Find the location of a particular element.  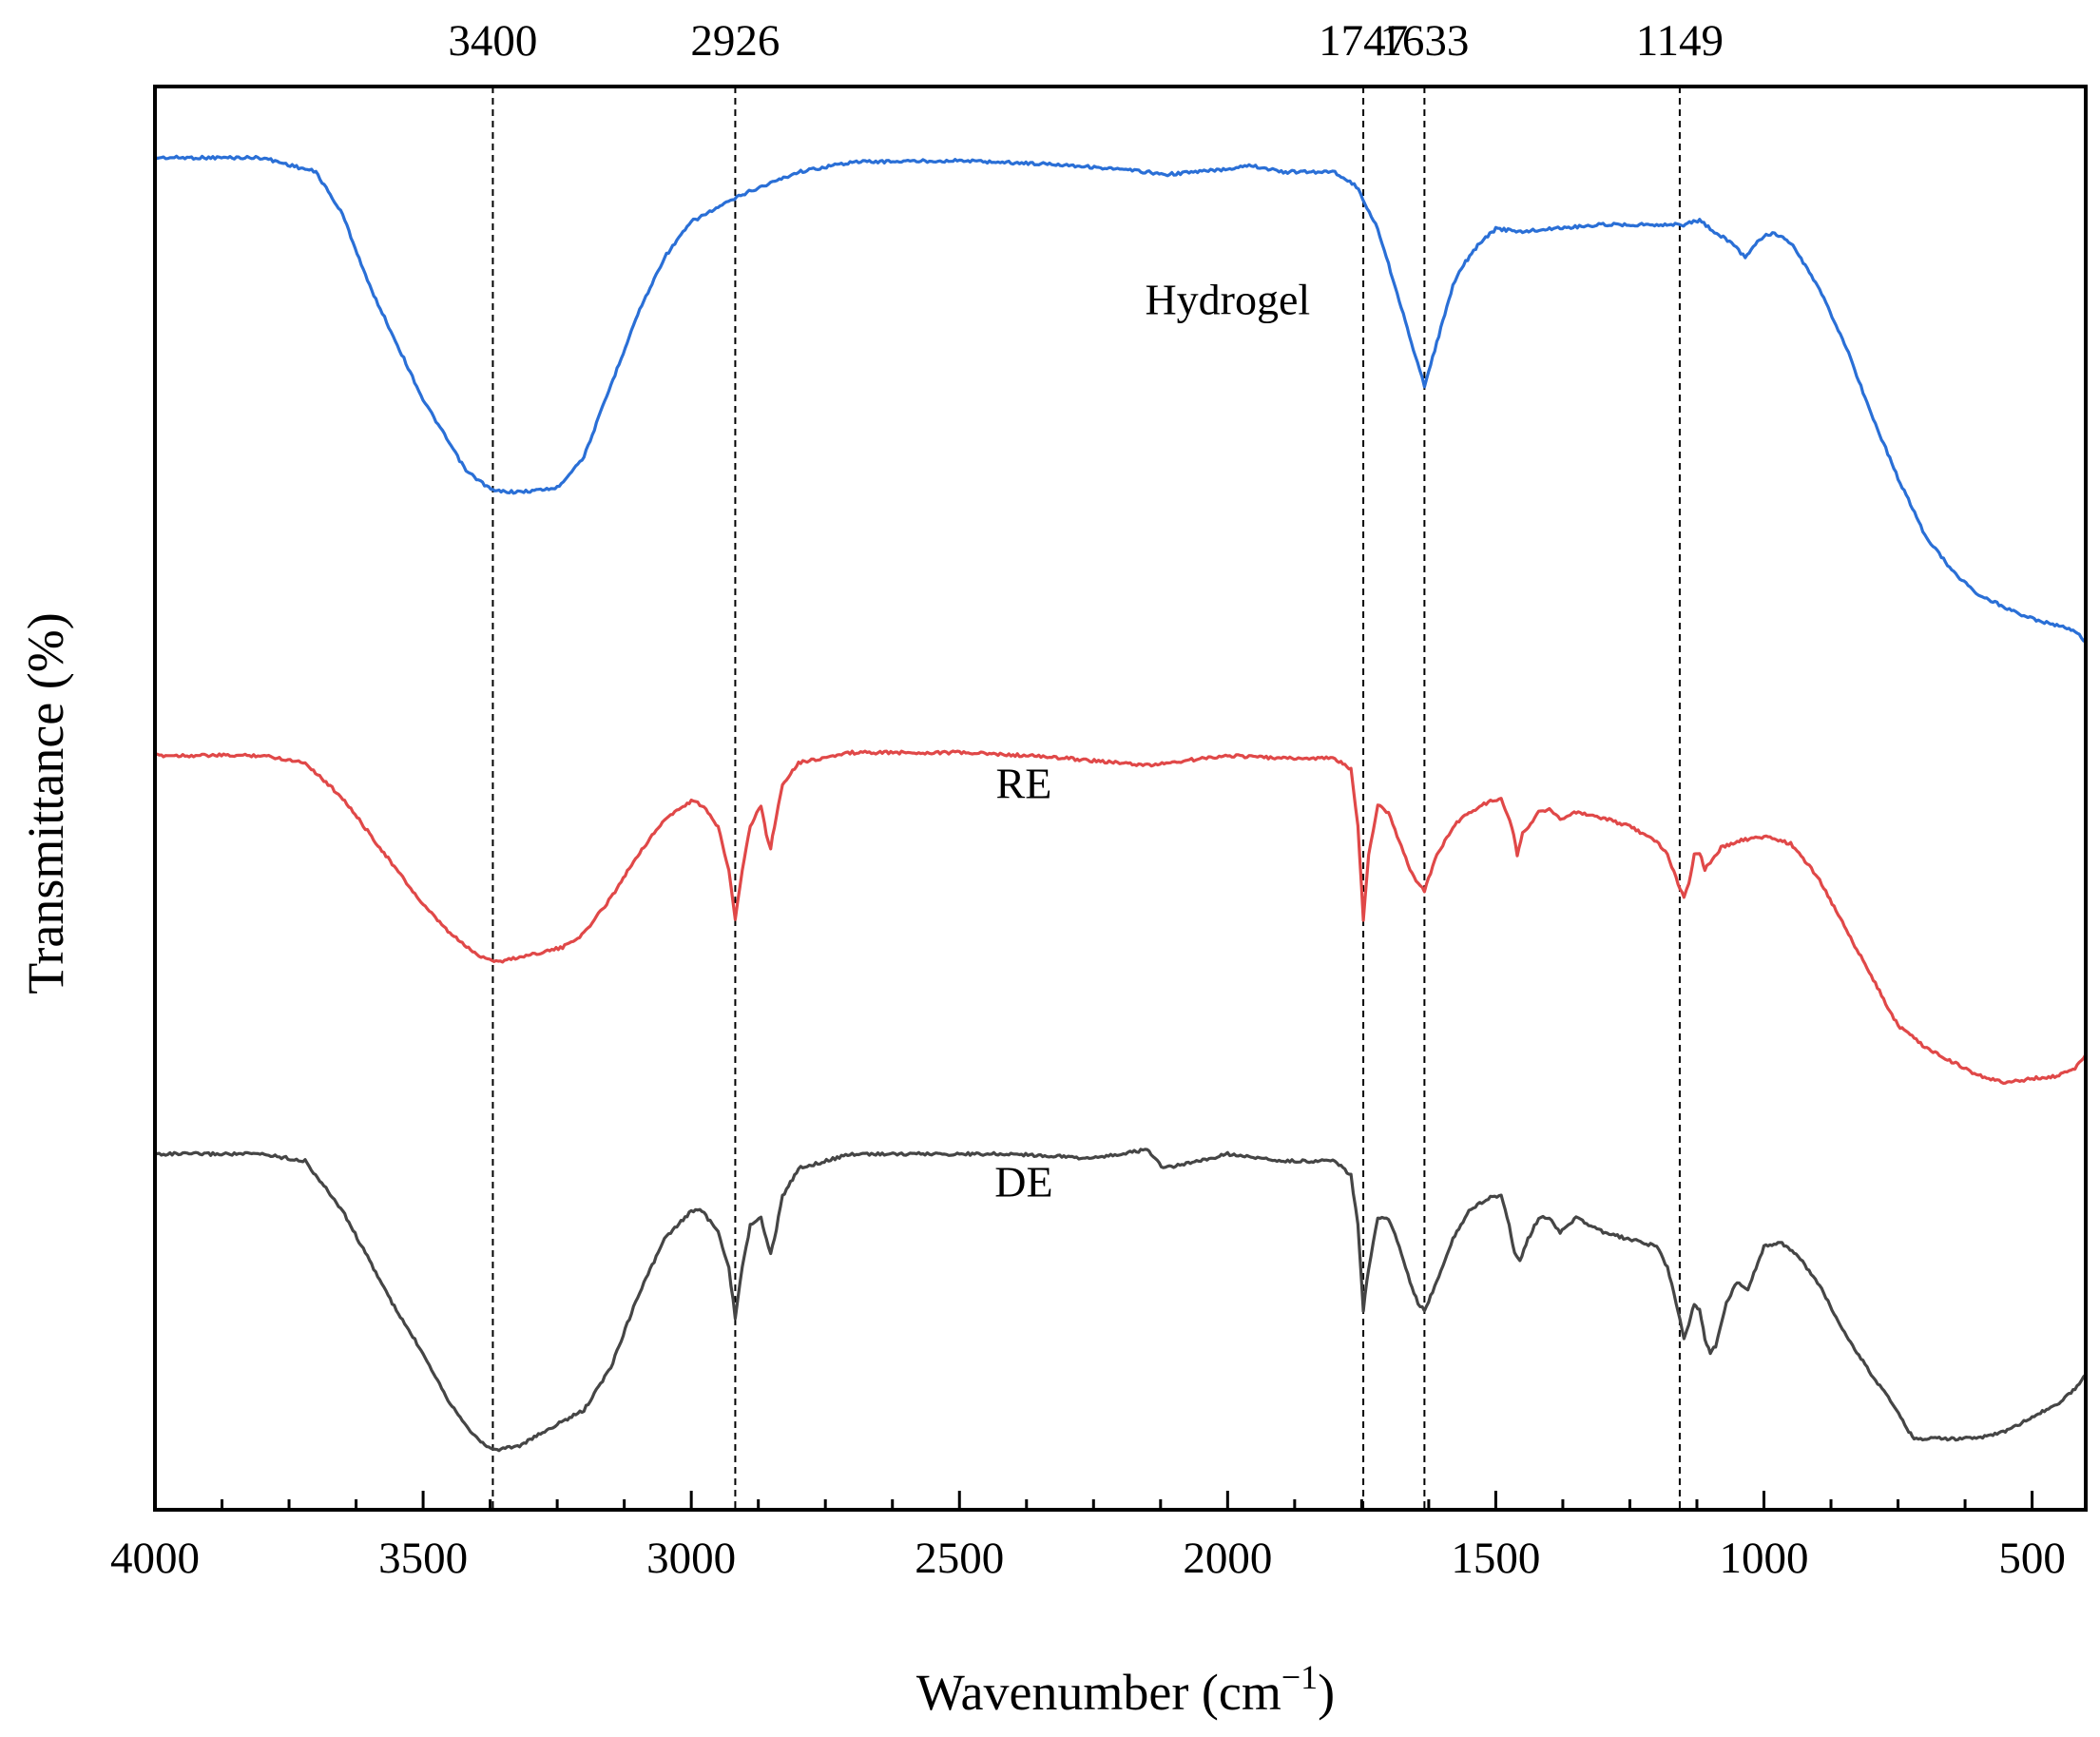

peak-marker-label: 1149 is located at coordinates (1680, 41).